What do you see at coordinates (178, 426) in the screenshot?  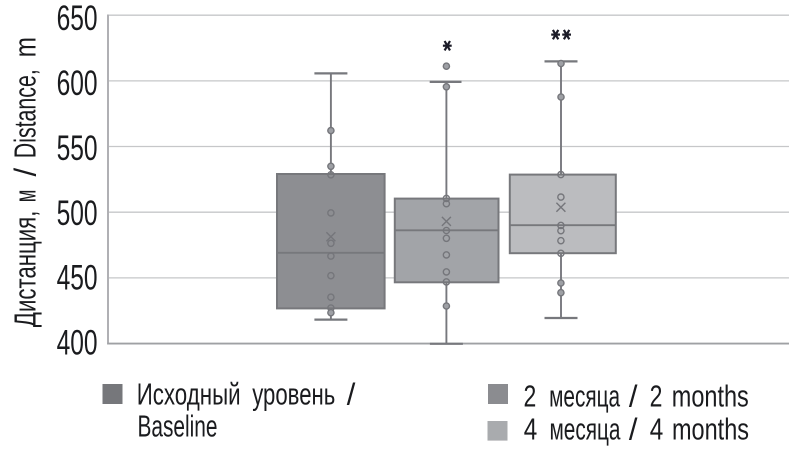 I see `svg-text: Baseline` at bounding box center [178, 426].